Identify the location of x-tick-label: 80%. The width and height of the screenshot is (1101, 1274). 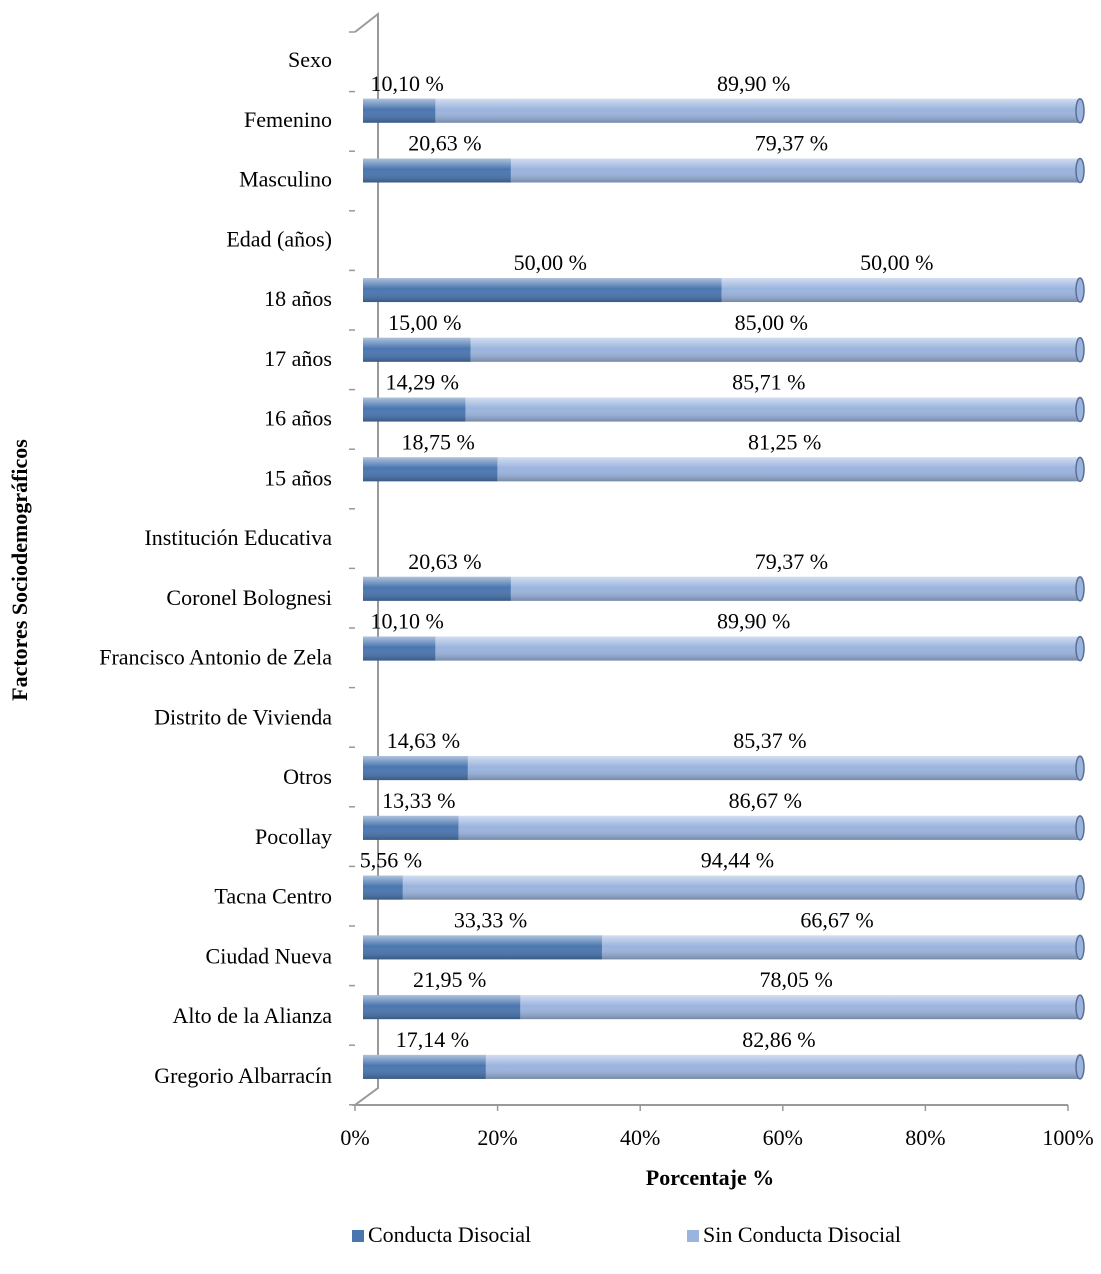
(925, 1137).